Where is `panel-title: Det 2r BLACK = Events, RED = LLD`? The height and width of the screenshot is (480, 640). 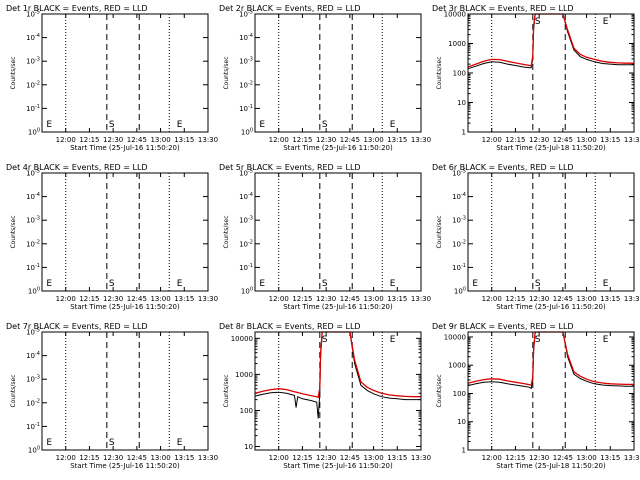 panel-title: Det 2r BLACK = Events, RED = LLD is located at coordinates (290, 8).